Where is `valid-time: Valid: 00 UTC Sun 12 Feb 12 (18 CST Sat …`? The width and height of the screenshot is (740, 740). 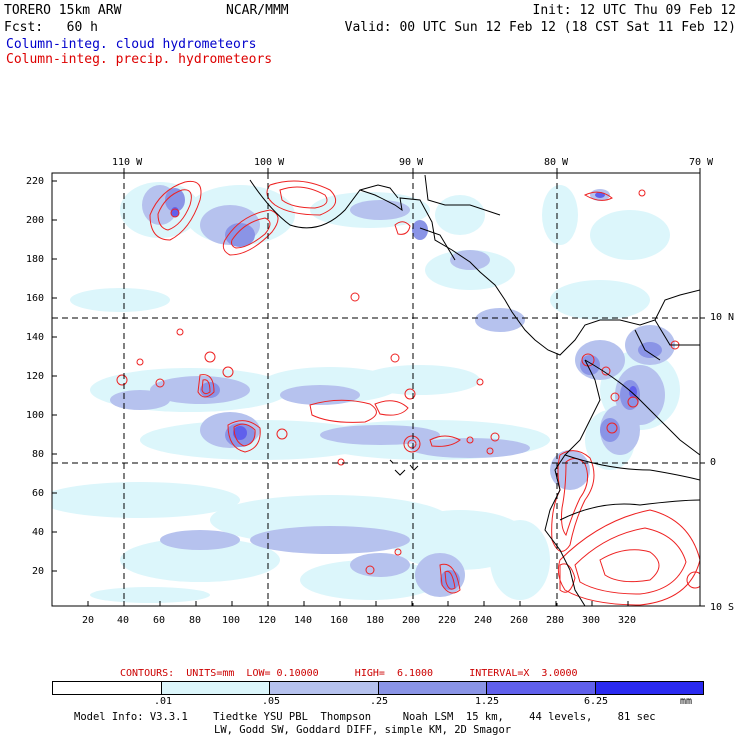 valid-time: Valid: 00 UTC Sun 12 Feb 12 (18 CST Sat … is located at coordinates (540, 27).